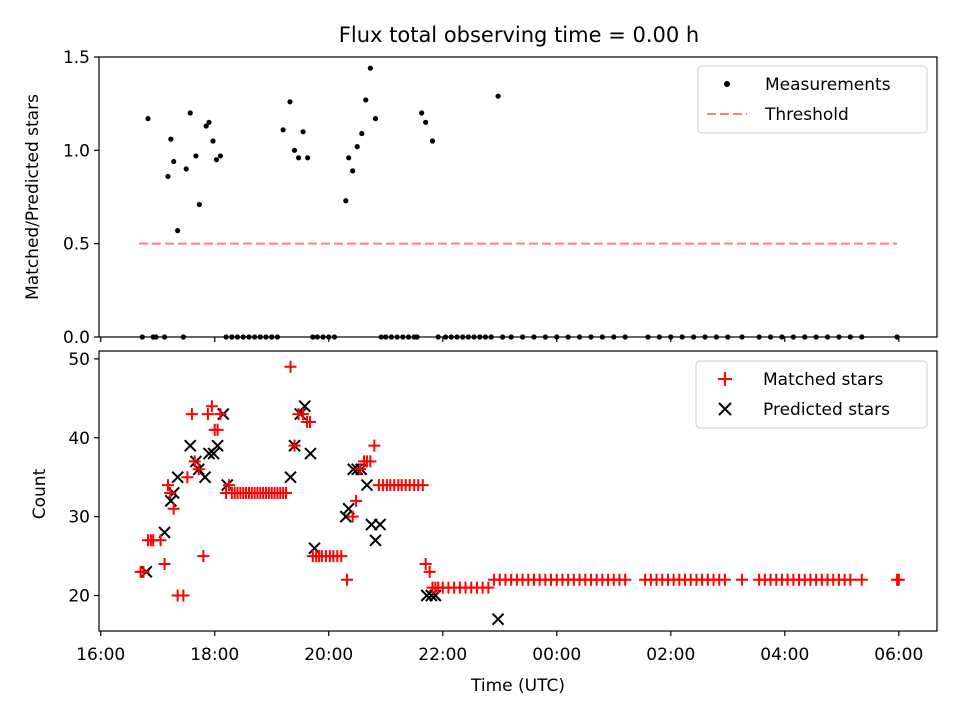  What do you see at coordinates (727, 84) in the screenshot?
I see `measurements-legend-marker` at bounding box center [727, 84].